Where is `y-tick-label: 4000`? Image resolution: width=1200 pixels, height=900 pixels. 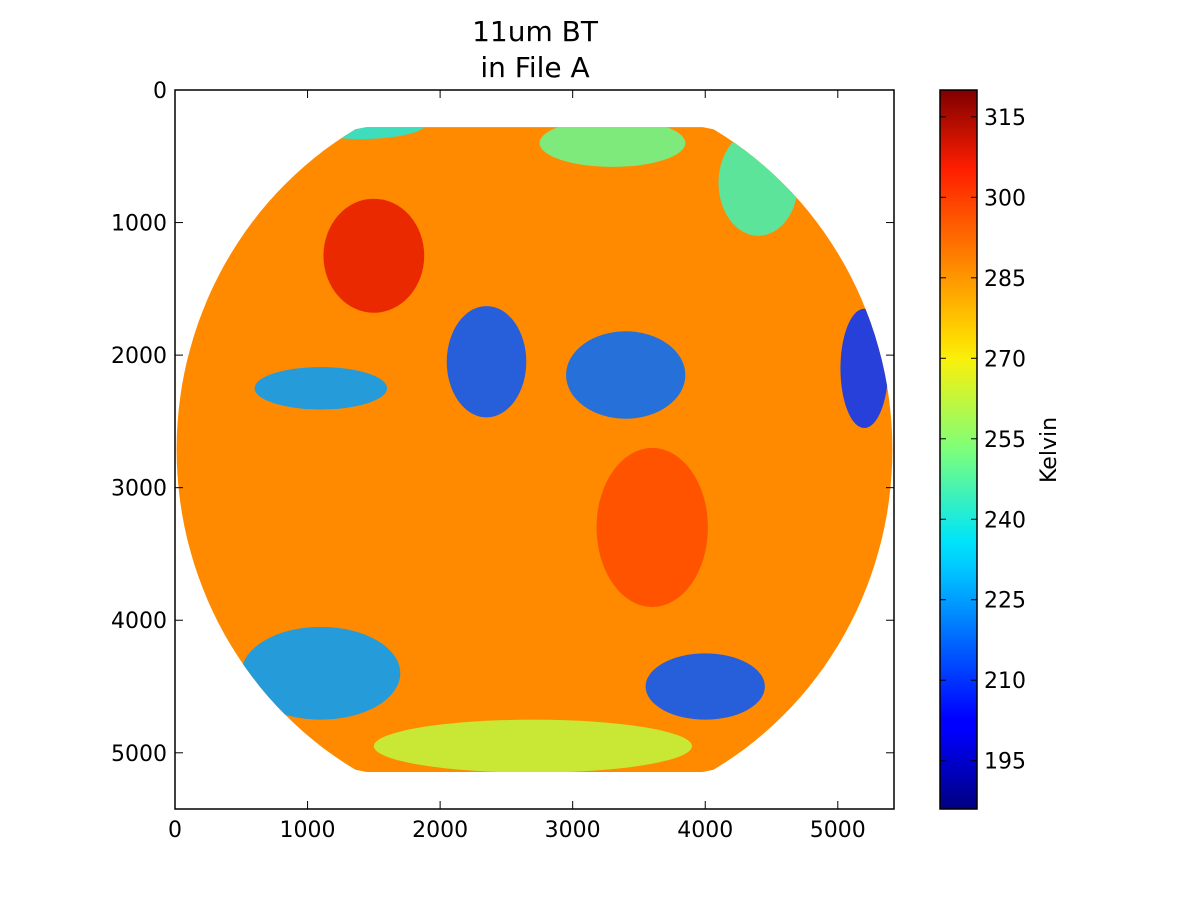
y-tick-label: 4000 is located at coordinates (139, 621).